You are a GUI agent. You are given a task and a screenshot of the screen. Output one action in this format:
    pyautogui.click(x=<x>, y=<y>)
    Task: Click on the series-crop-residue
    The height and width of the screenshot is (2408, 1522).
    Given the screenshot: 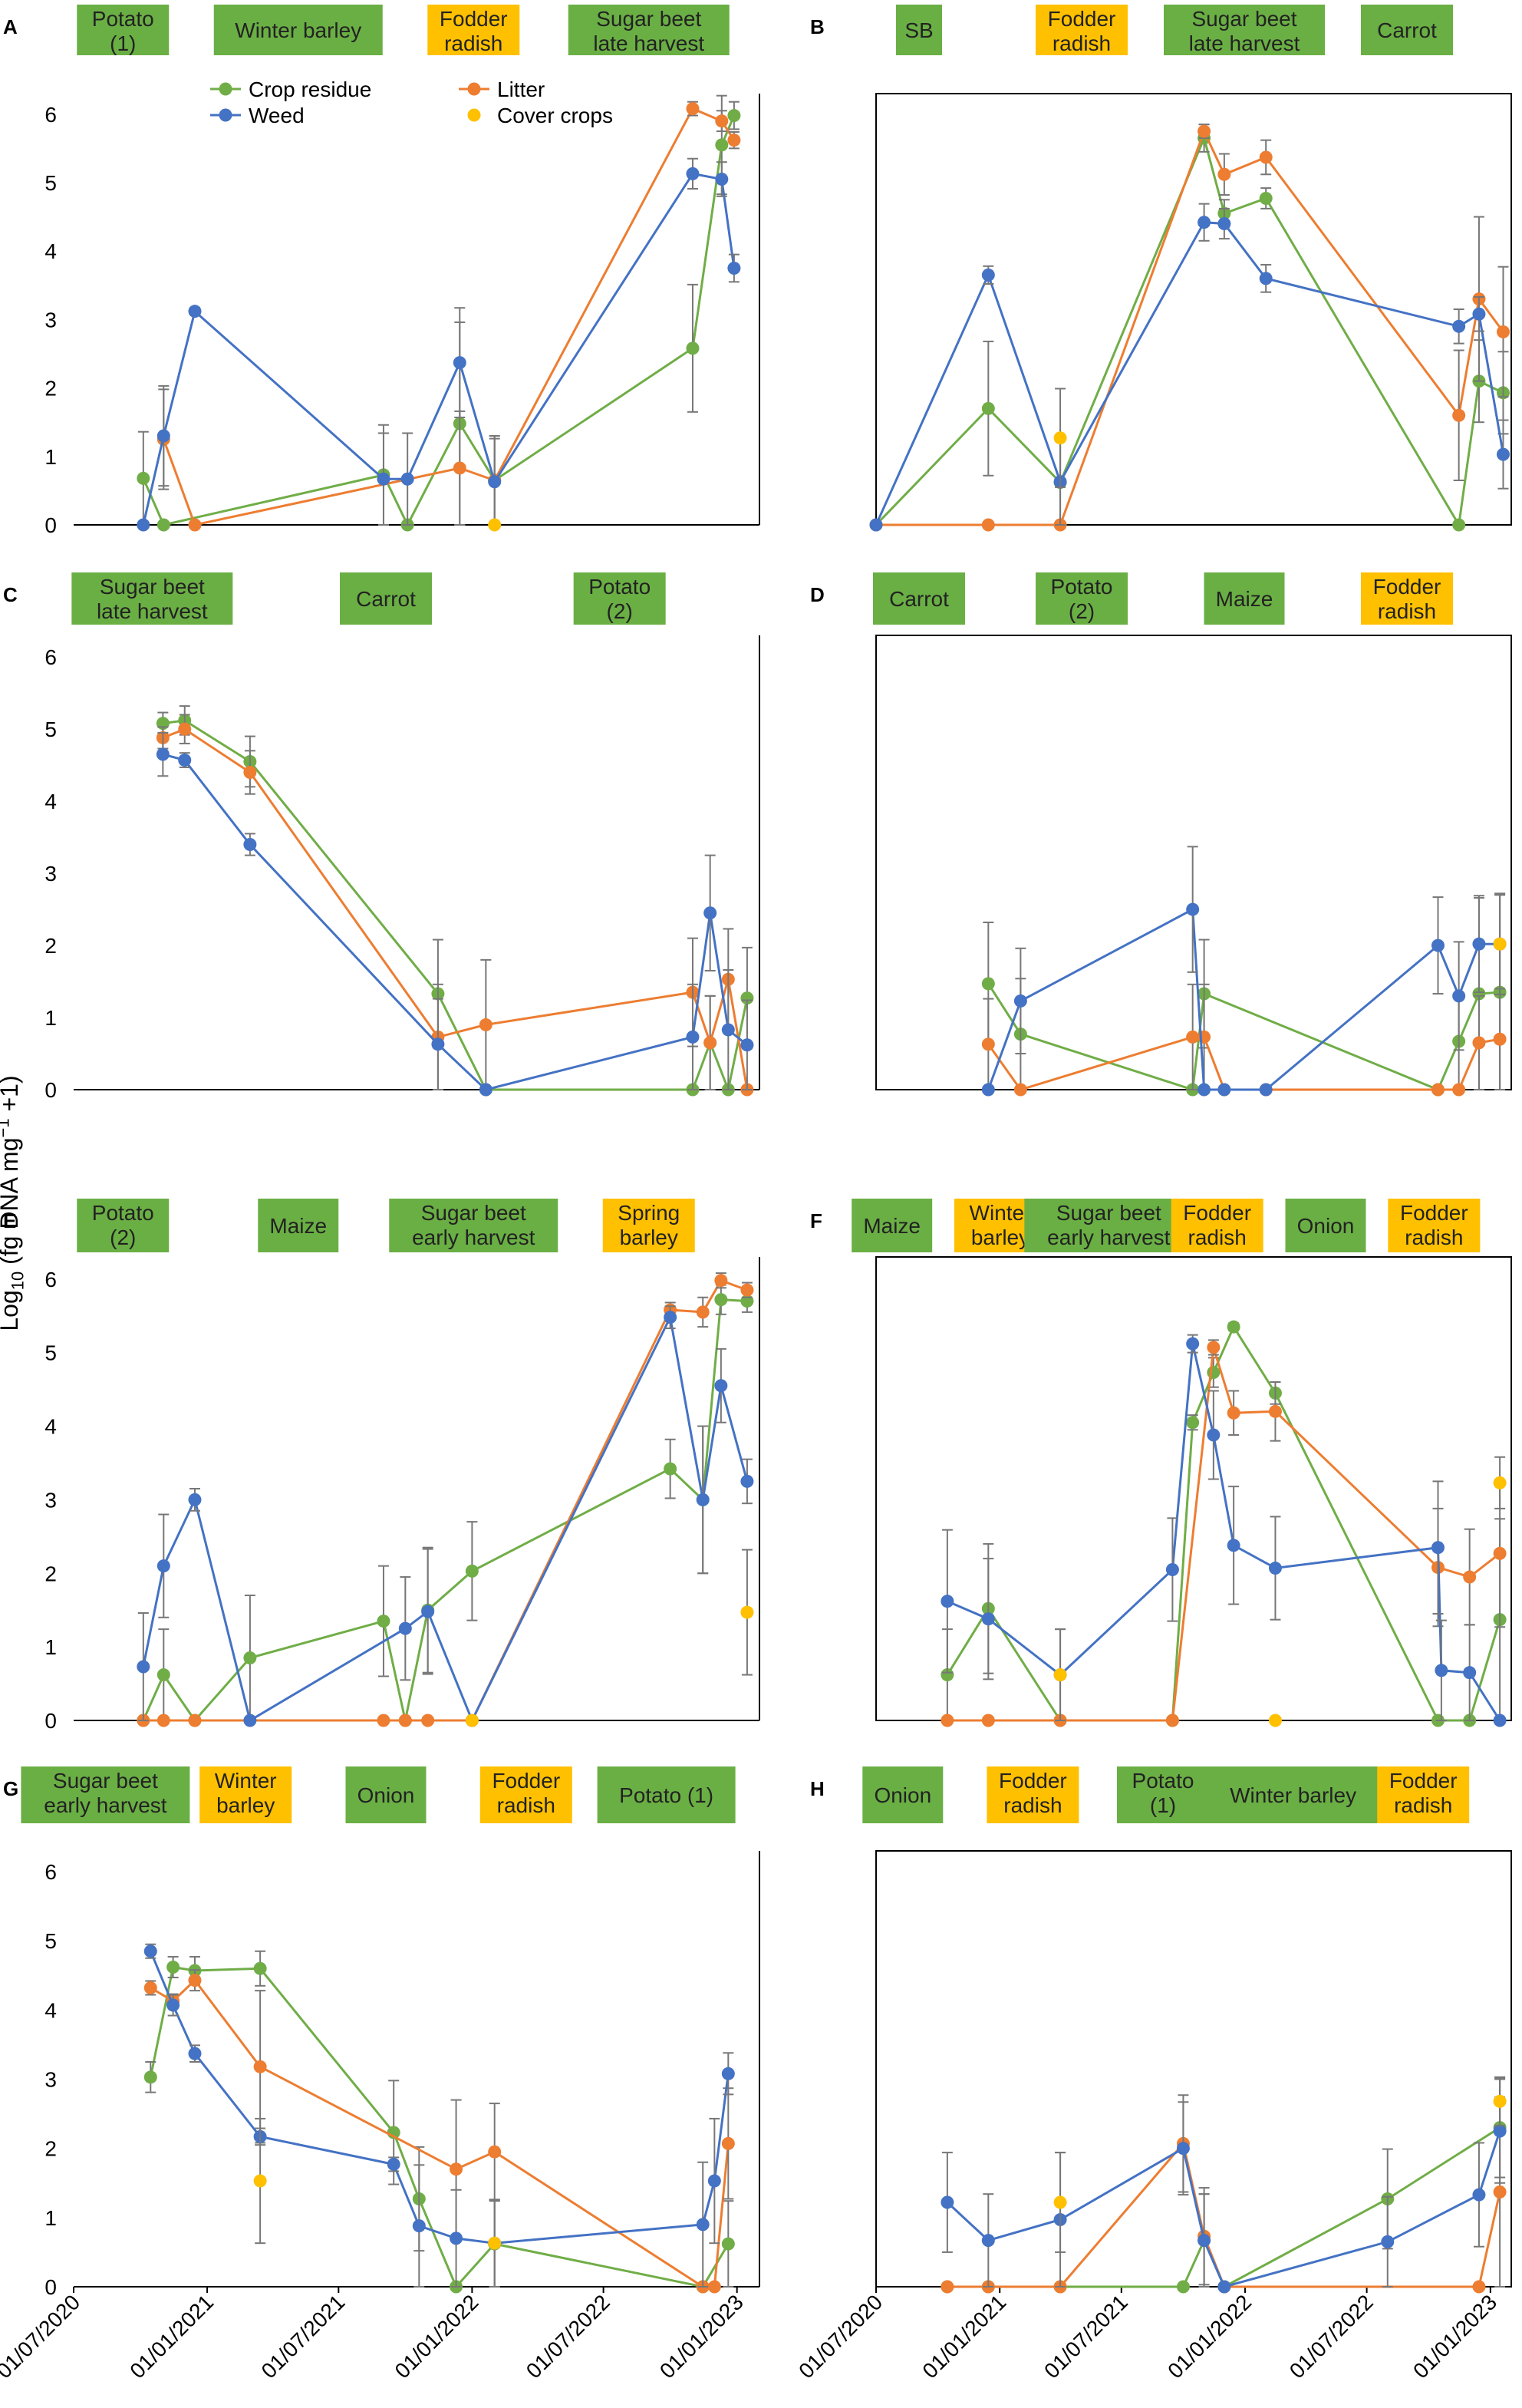 What is the action you would take?
    pyautogui.click(x=1224, y=2185)
    